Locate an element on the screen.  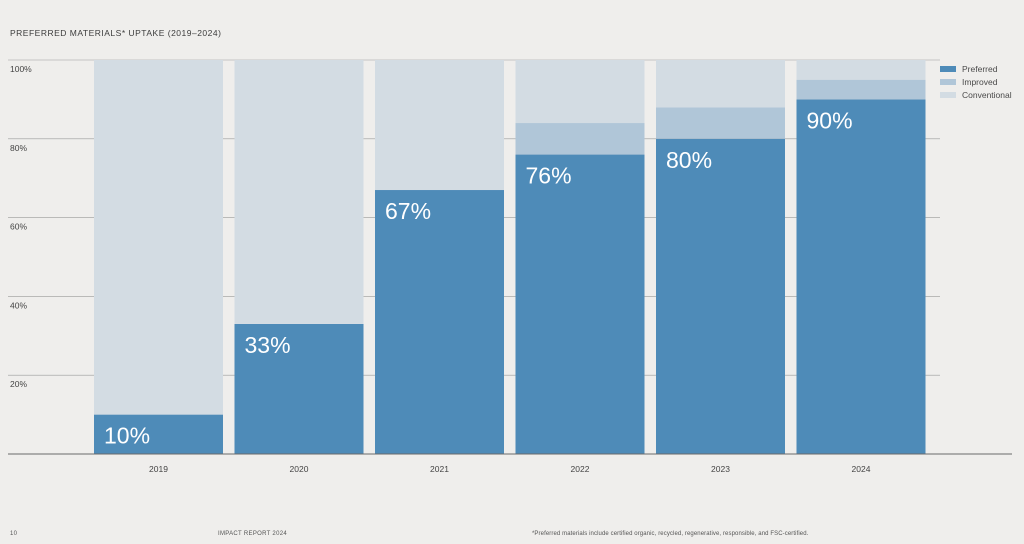
legend-item-preferred: Preferred is located at coordinates (976, 68).